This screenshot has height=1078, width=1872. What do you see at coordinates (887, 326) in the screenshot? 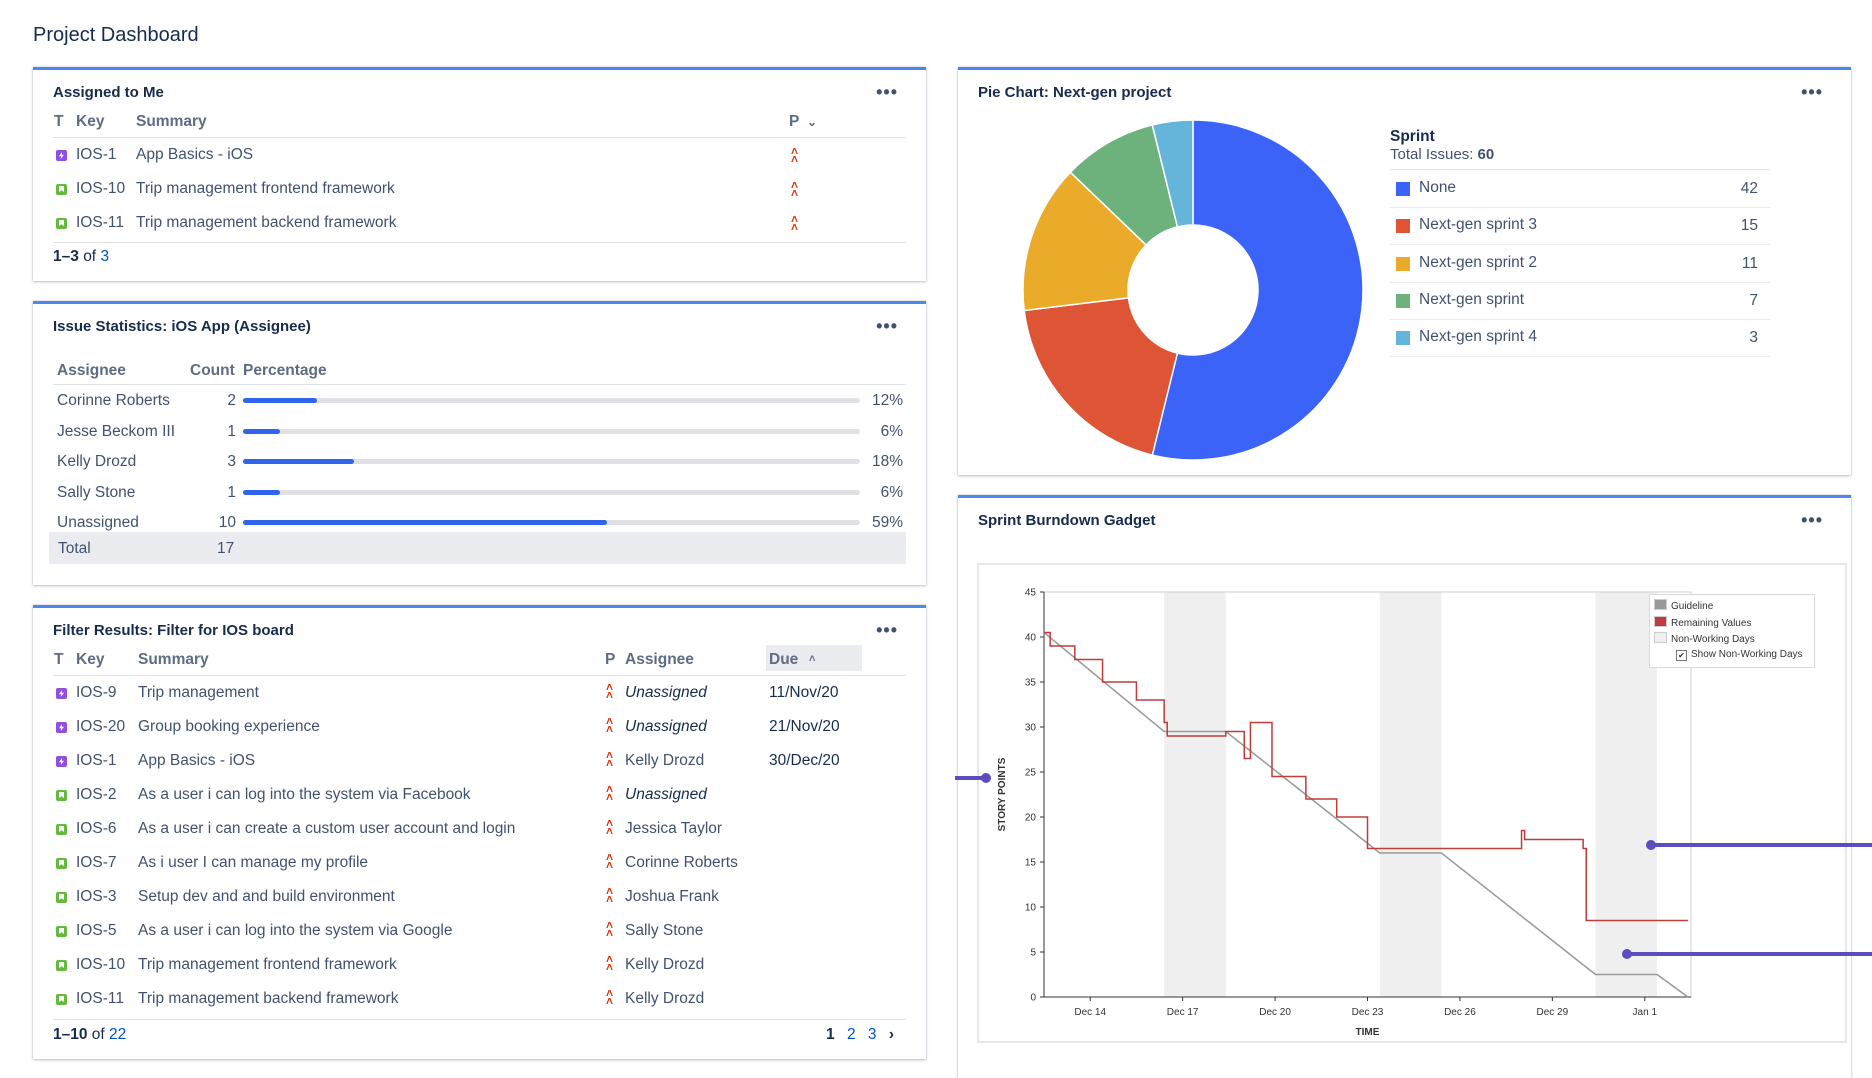
I see `stats-menu-button: •••` at bounding box center [887, 326].